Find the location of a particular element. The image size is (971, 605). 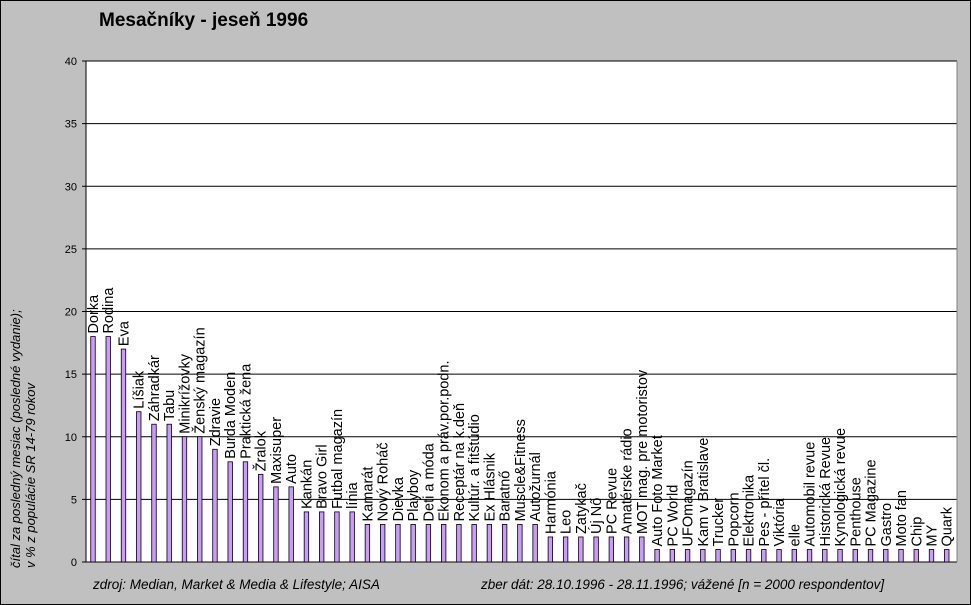

bar-label: Penthouse is located at coordinates (856, 511).